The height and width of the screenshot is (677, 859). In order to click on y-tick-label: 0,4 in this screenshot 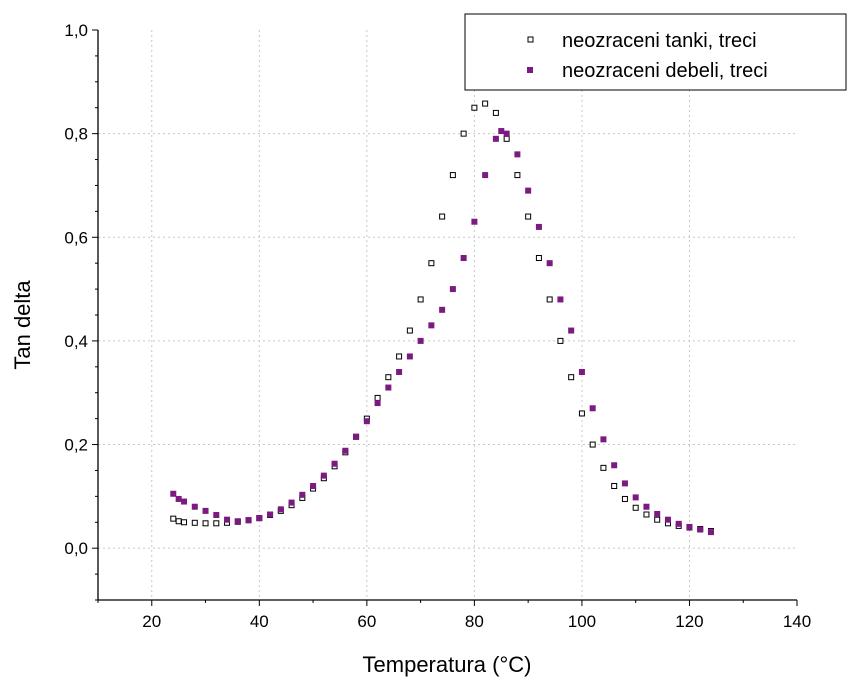, I will do `click(76, 341)`.